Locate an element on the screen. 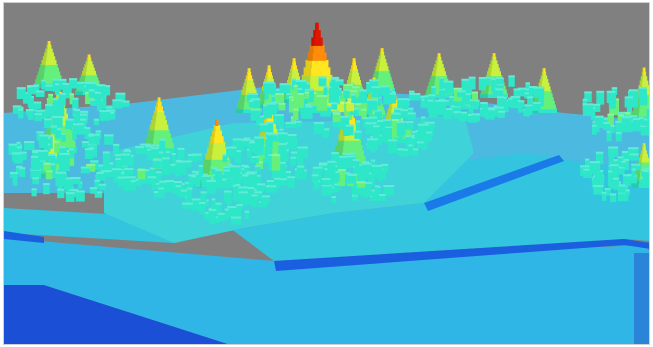 The image size is (653, 347). middle-plate-edge is located at coordinates (461, 255).